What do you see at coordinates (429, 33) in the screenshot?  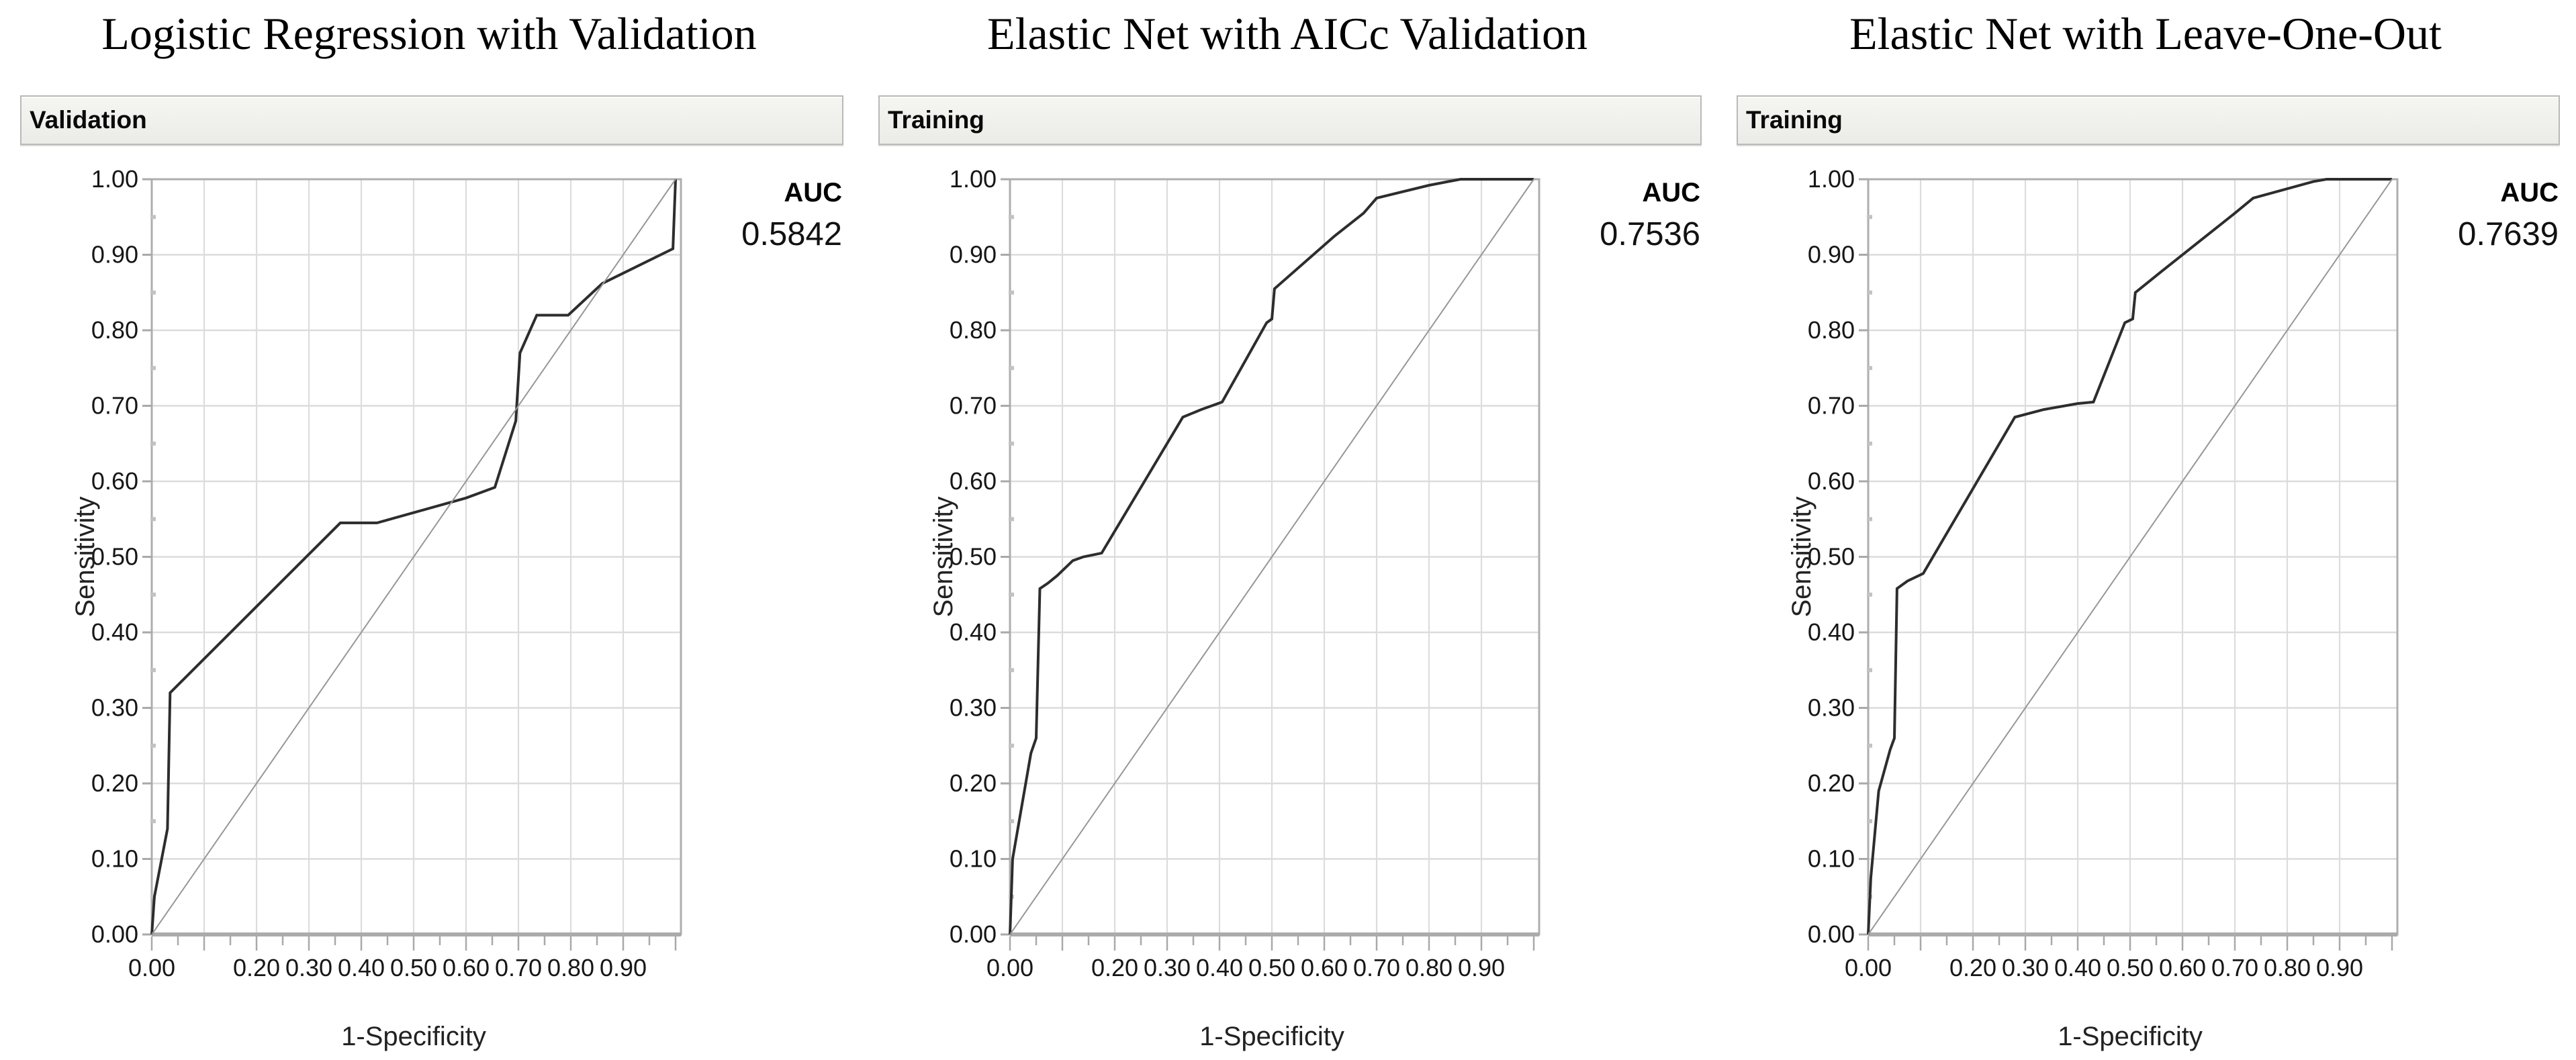 I see `panel-title: Logistic Regression with Validation` at bounding box center [429, 33].